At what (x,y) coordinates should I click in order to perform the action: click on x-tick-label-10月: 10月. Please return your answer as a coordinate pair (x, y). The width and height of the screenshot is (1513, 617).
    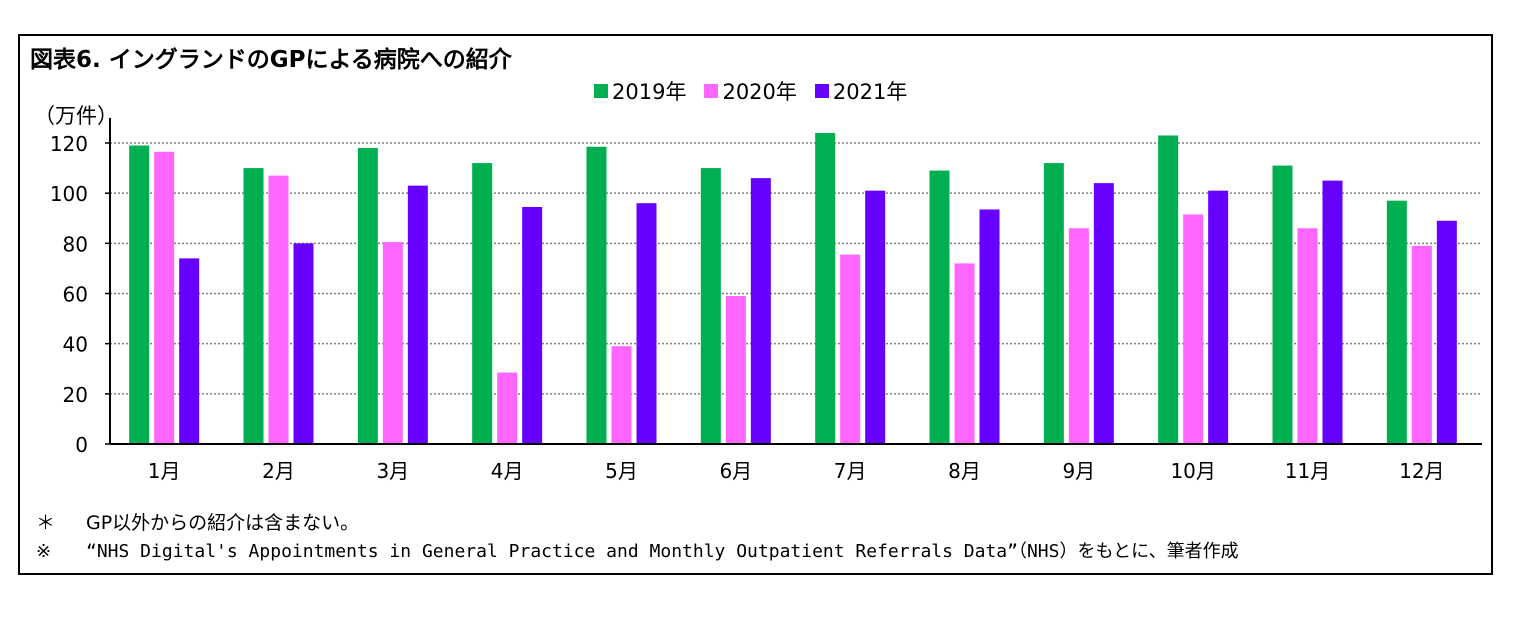
    Looking at the image, I should click on (1192, 471).